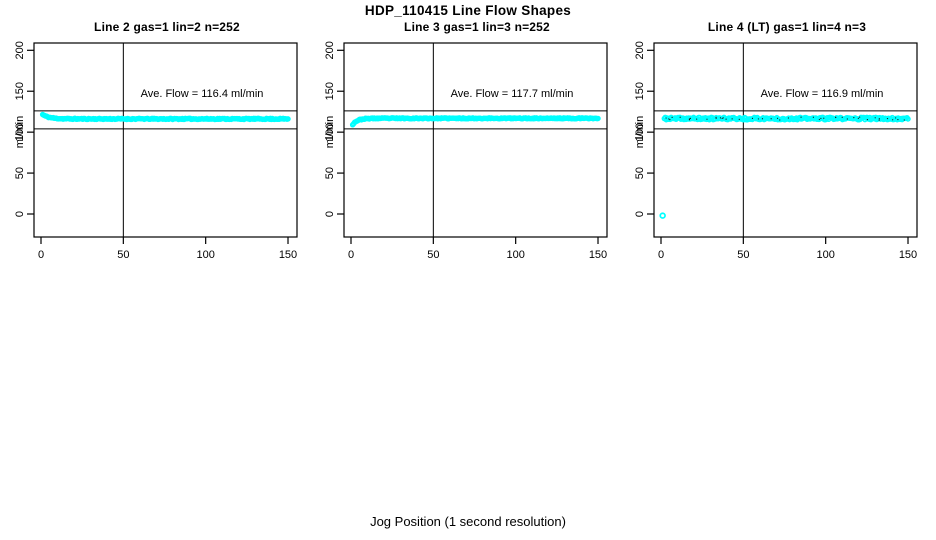  Describe the element at coordinates (512, 94) in the screenshot. I see `ave-flow-annotation: Ave. Flow = 117.7 ml/min` at that location.